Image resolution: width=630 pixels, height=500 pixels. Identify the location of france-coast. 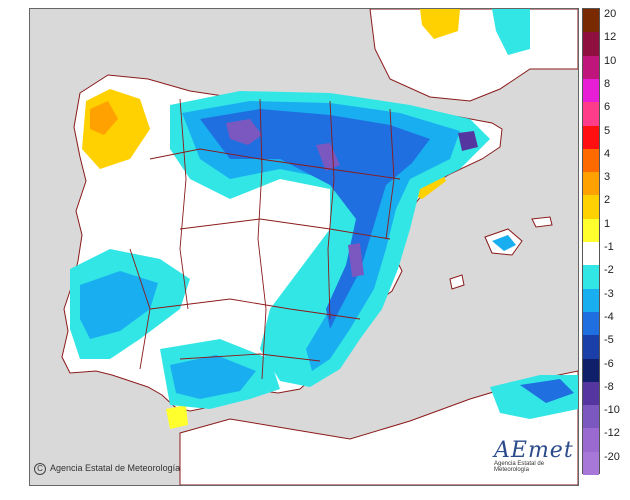
(473, 55).